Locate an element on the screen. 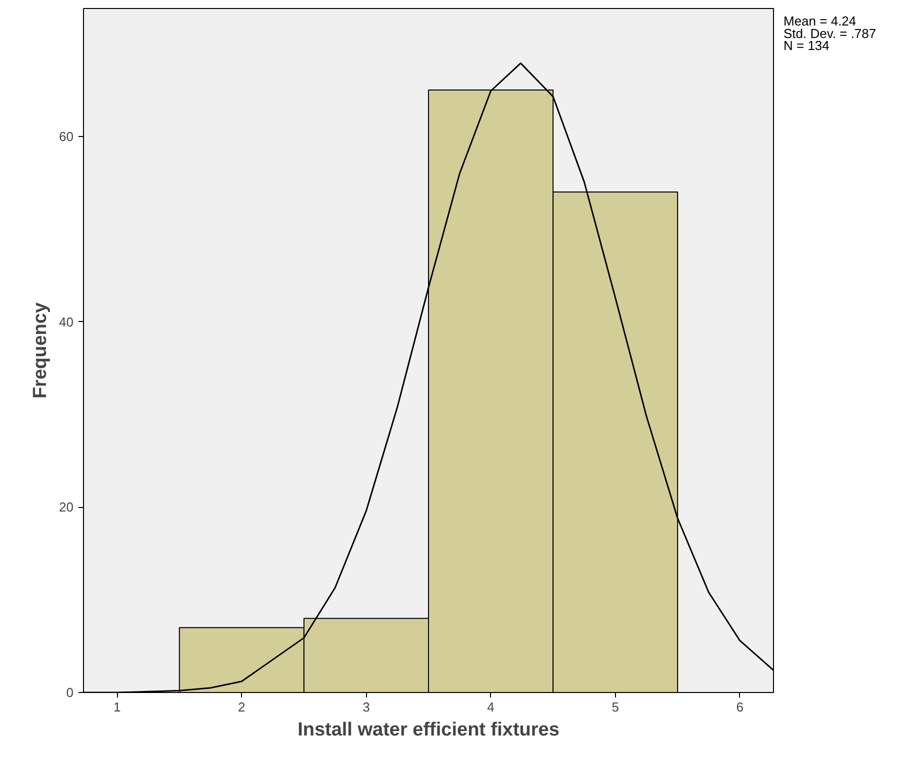  y-axis-title: Frequency is located at coordinates (41, 350).